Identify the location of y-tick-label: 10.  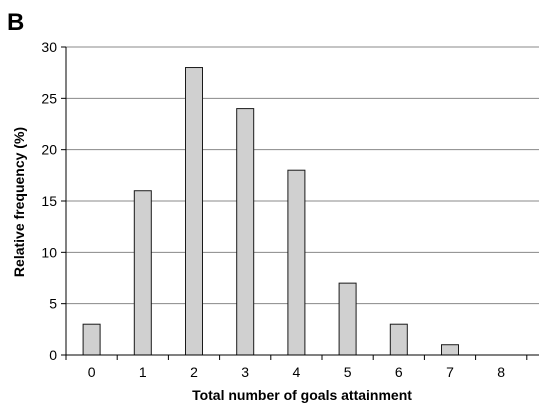
(49, 252).